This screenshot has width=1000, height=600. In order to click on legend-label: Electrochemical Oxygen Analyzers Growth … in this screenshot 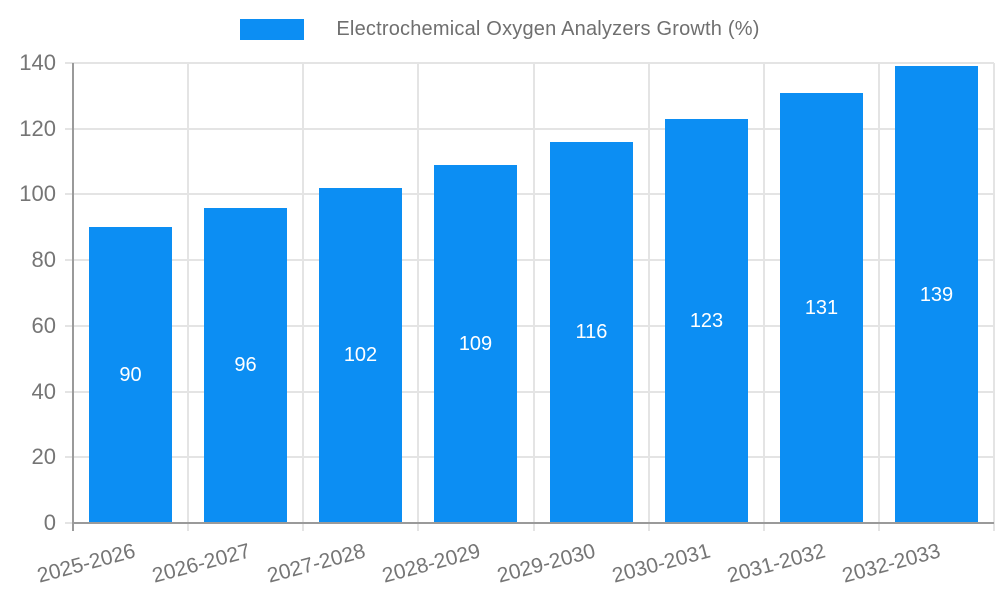, I will do `click(548, 29)`.